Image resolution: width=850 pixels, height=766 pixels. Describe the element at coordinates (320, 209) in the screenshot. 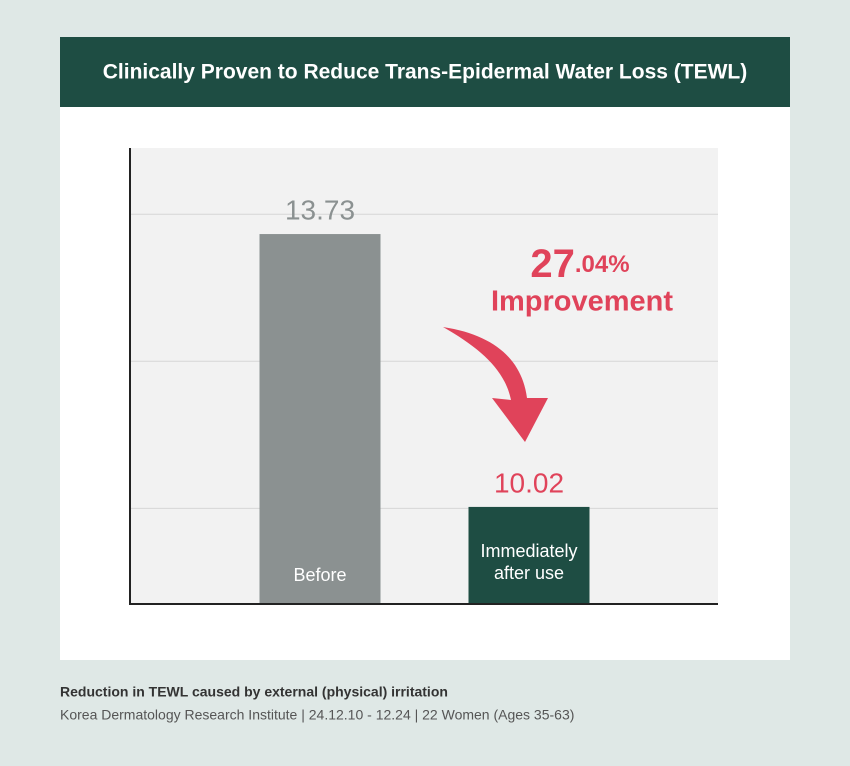

I see `value-label: 13.73` at that location.